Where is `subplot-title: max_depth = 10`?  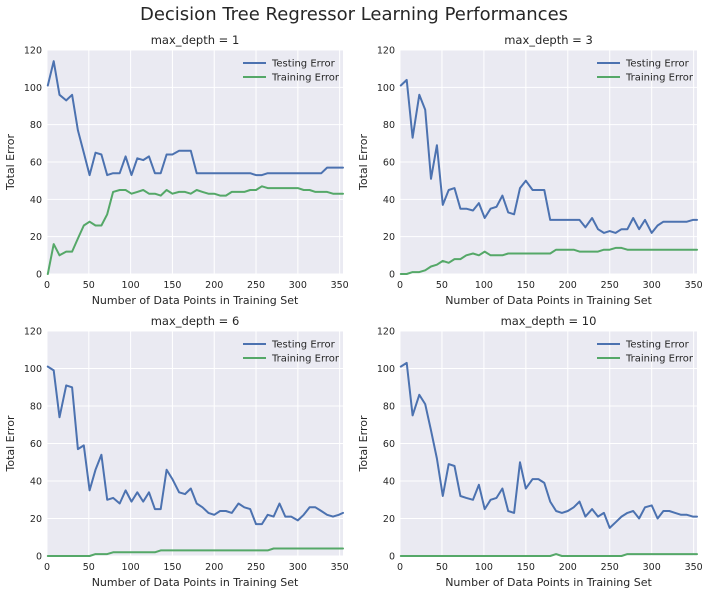 subplot-title: max_depth = 10 is located at coordinates (549, 321).